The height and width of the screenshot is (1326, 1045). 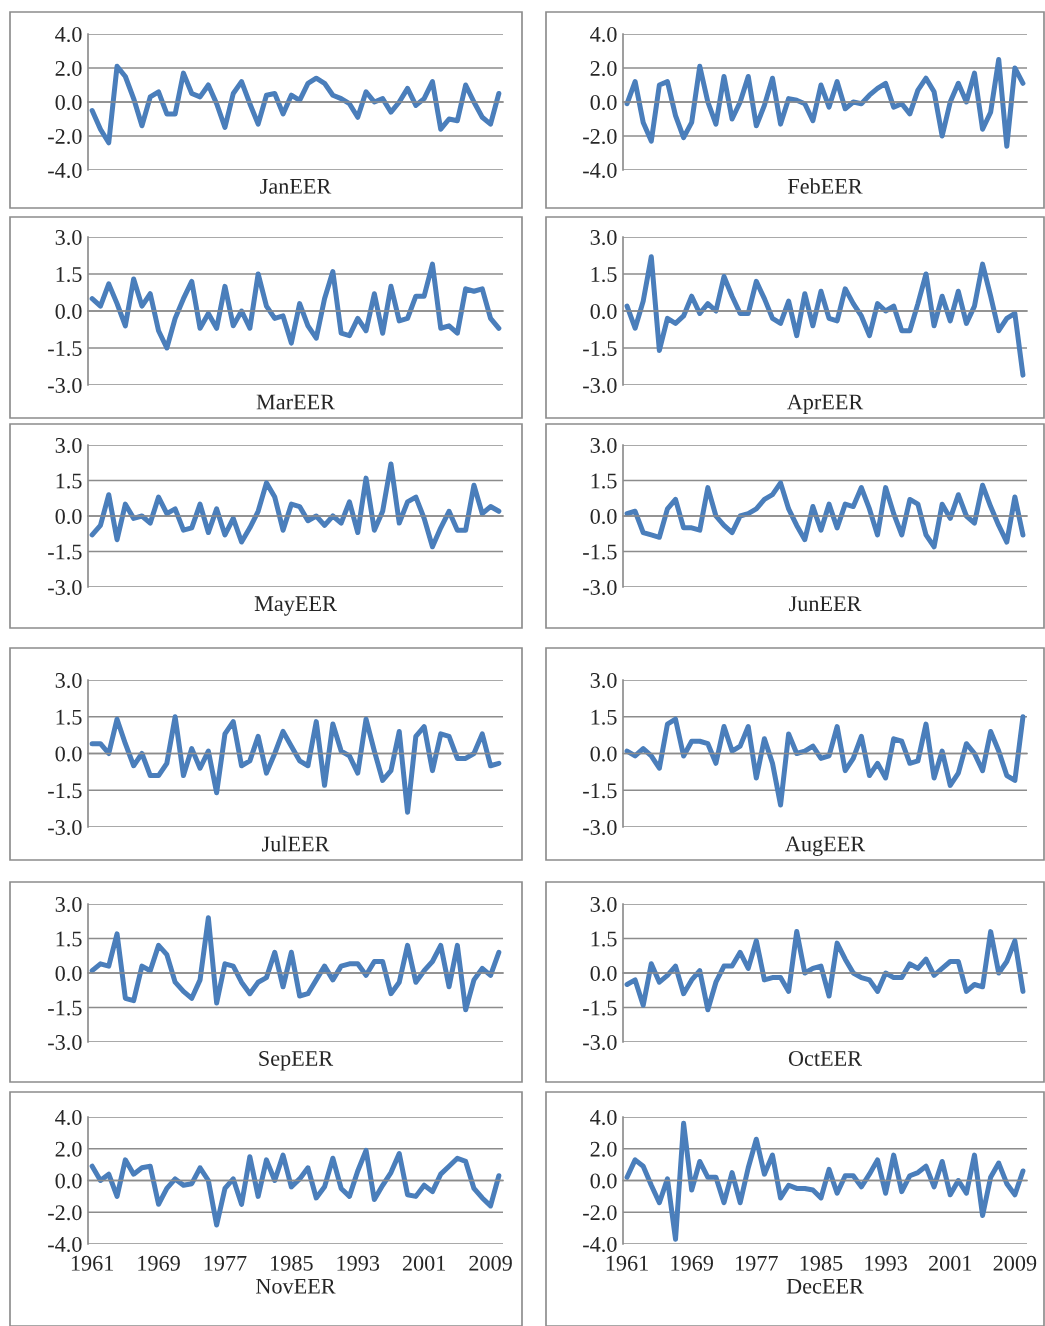 What do you see at coordinates (296, 843) in the screenshot?
I see `x-axis-title: JulEER` at bounding box center [296, 843].